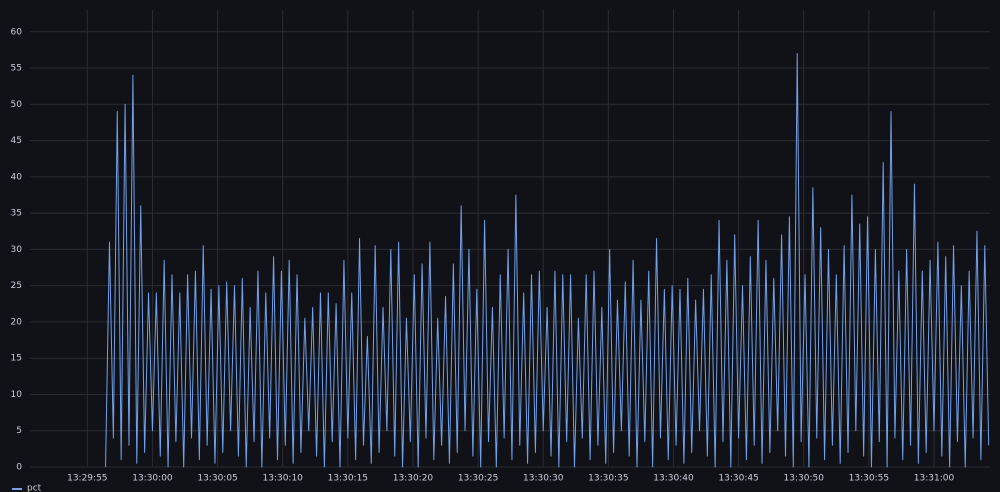 This screenshot has height=492, width=1000. I want to click on y-tick-label: 0, so click(19, 468).